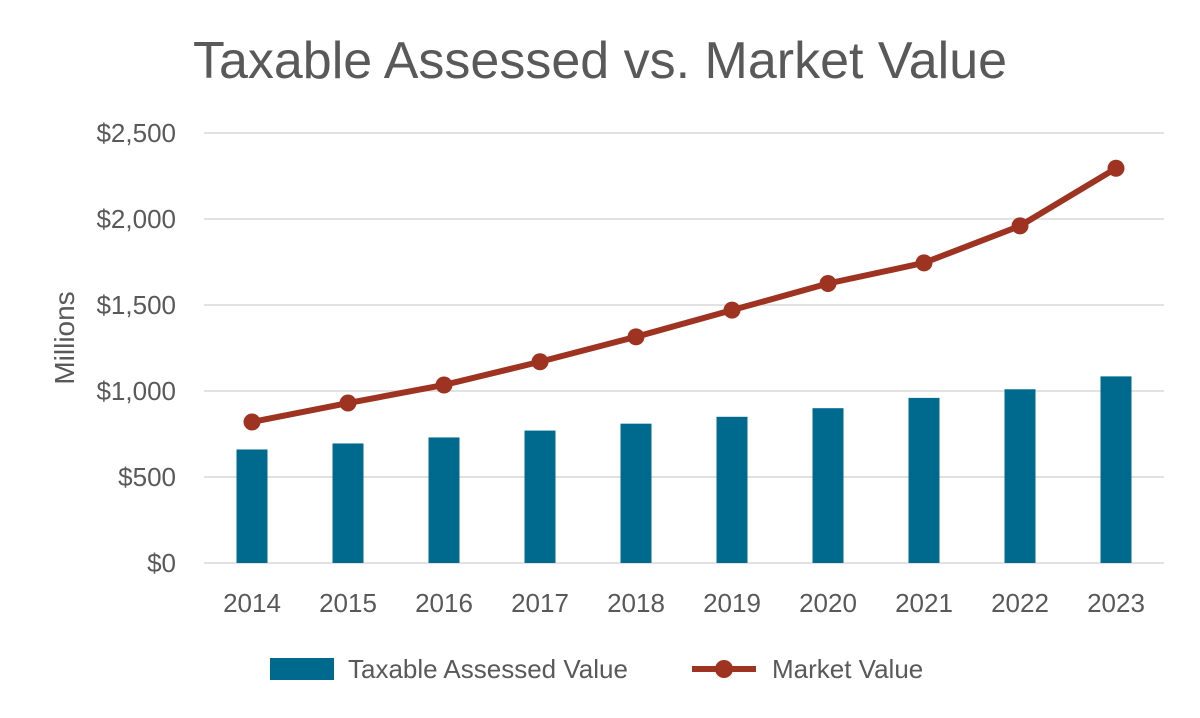  I want to click on x-tick-label: 2018, so click(636, 603).